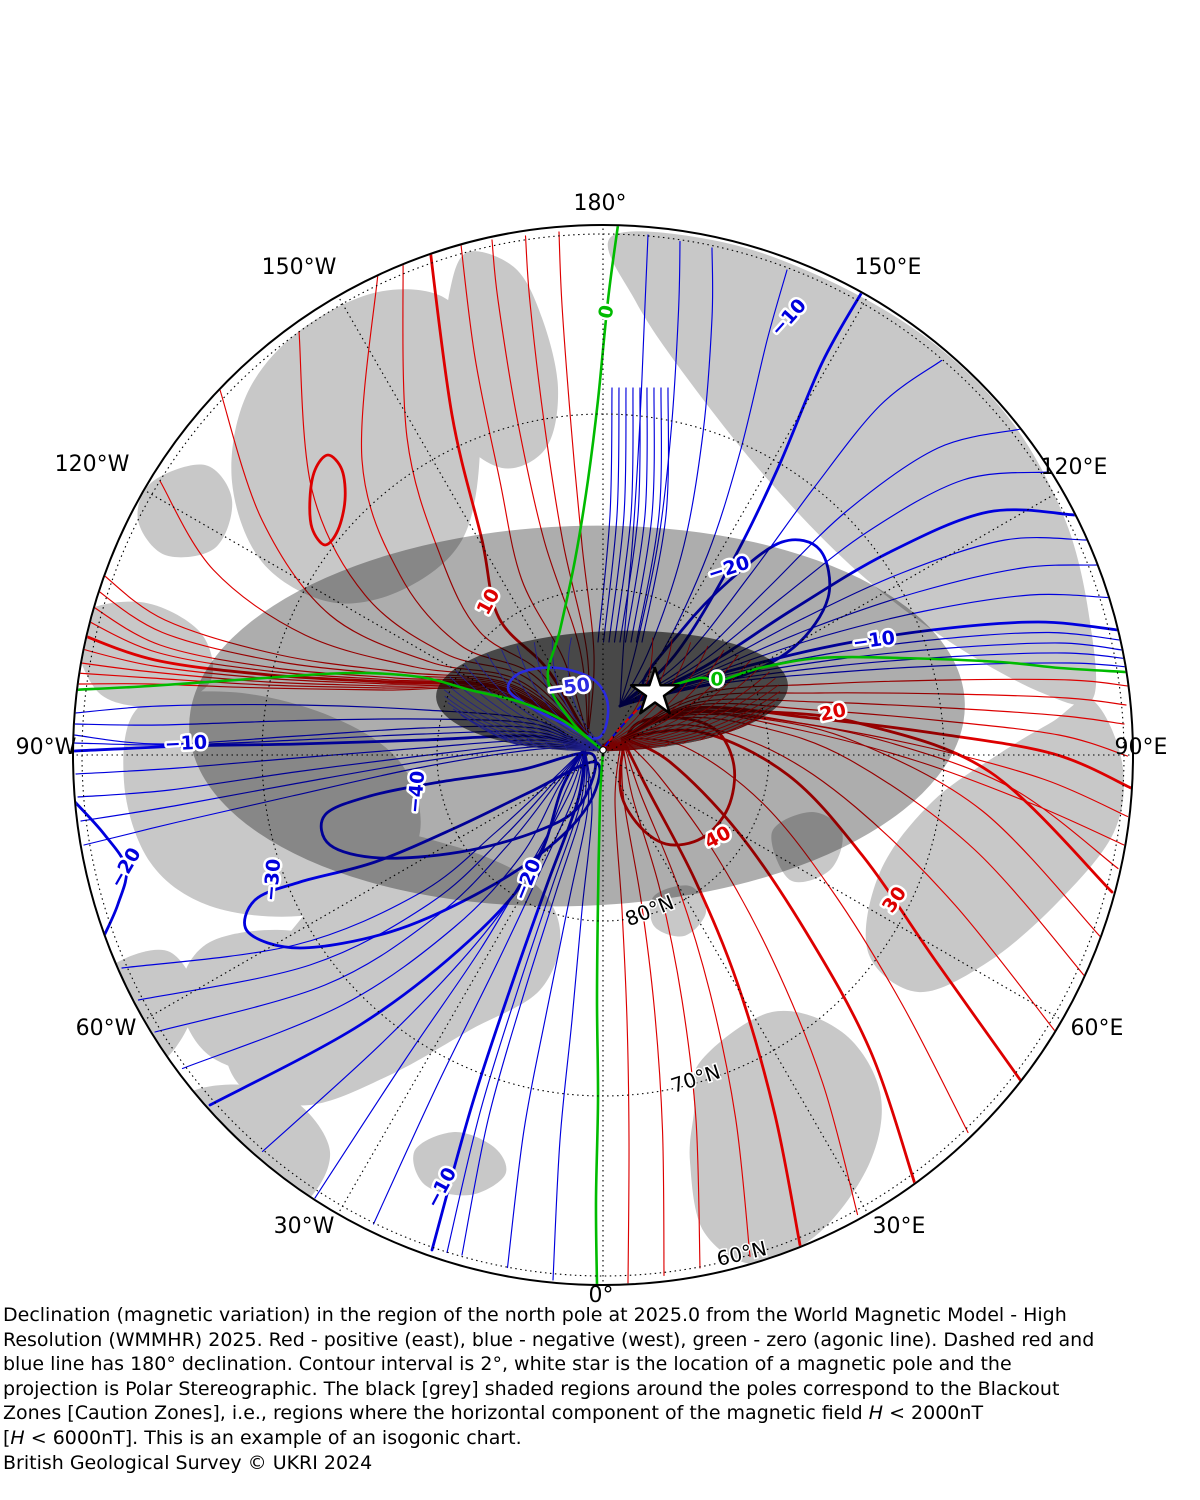  Describe the element at coordinates (304, 1226) in the screenshot. I see `longitude-label: 30°W` at that location.